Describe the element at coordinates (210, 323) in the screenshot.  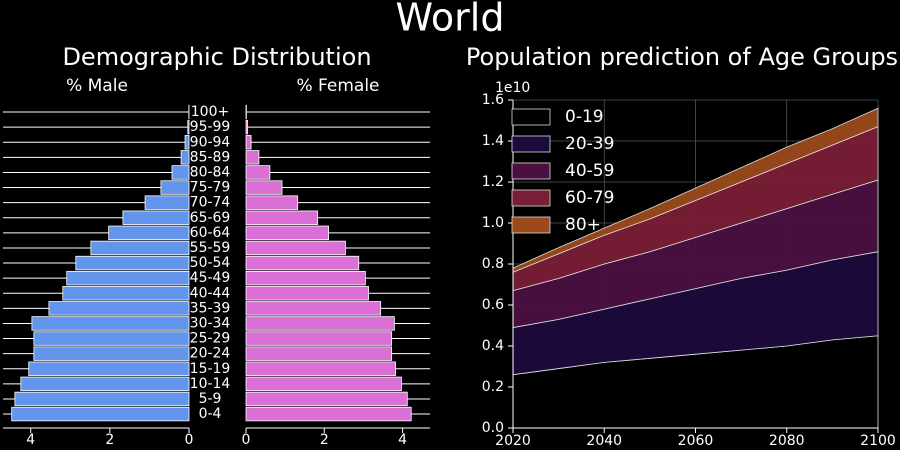
I see `category-label: 30-34` at that location.